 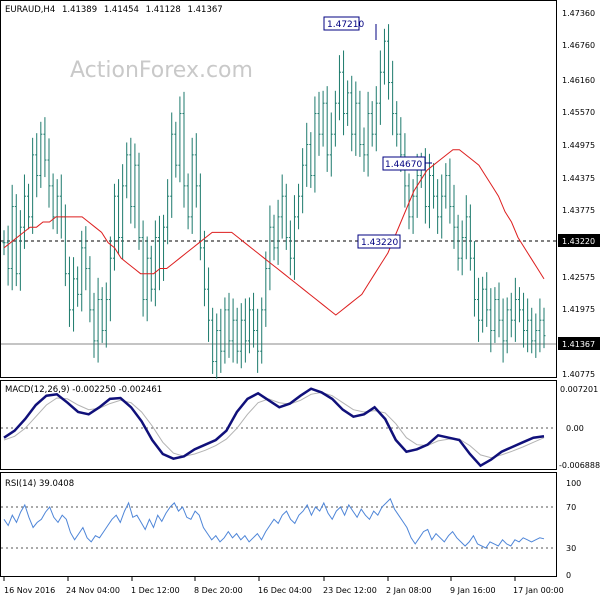 I want to click on price-tick: 1.47360, so click(x=578, y=13).